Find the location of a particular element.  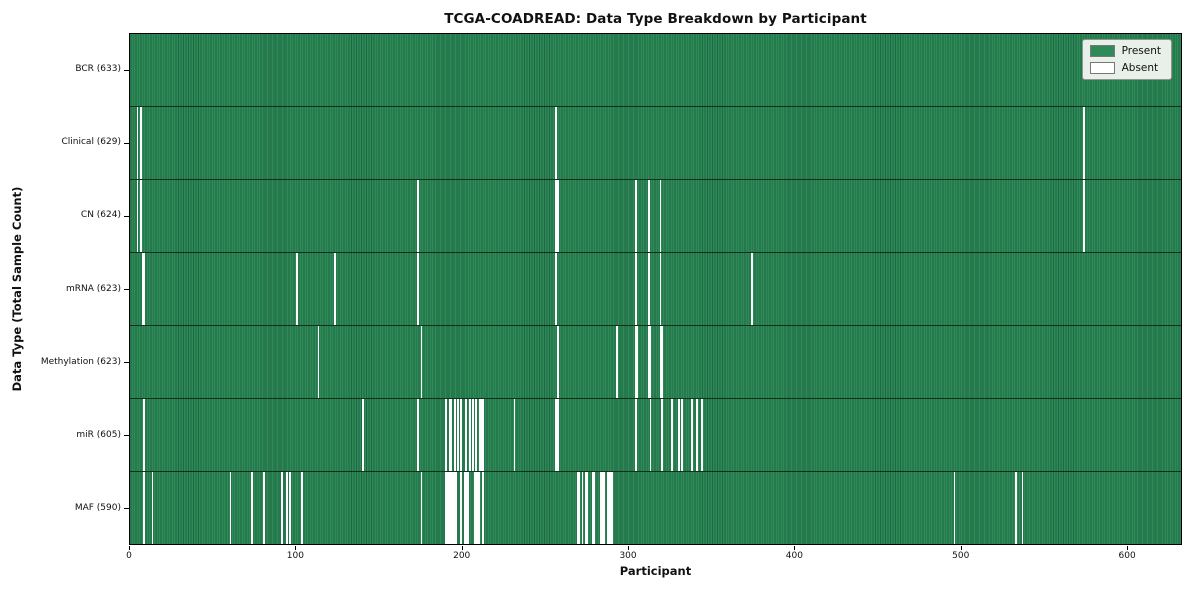

row-BCR is located at coordinates (655, 70).